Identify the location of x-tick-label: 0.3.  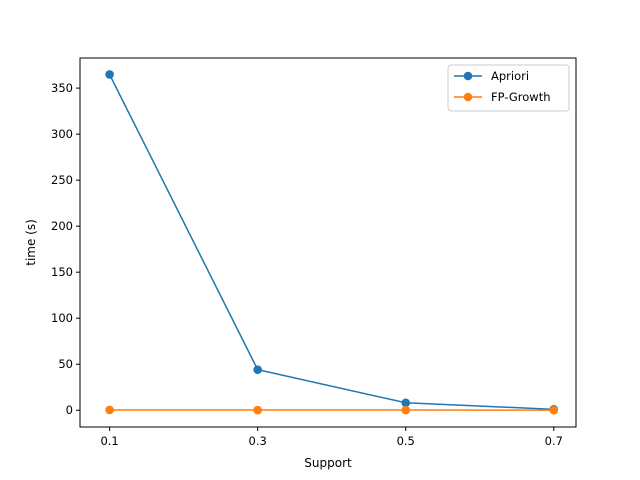
(258, 441).